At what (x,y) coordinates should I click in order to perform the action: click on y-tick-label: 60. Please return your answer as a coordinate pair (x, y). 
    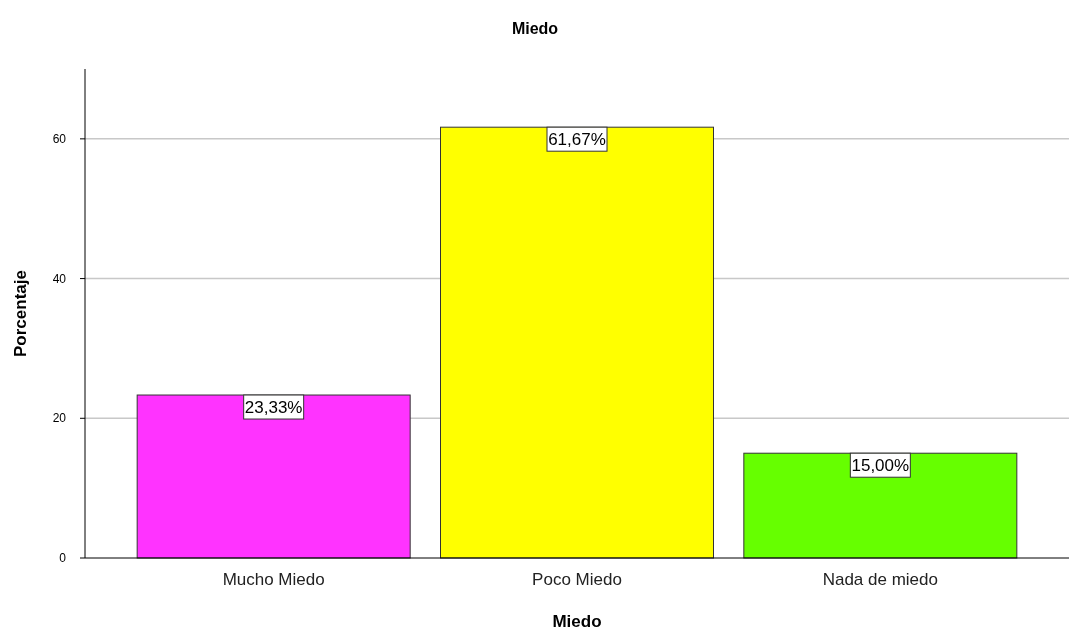
    Looking at the image, I should click on (59, 138).